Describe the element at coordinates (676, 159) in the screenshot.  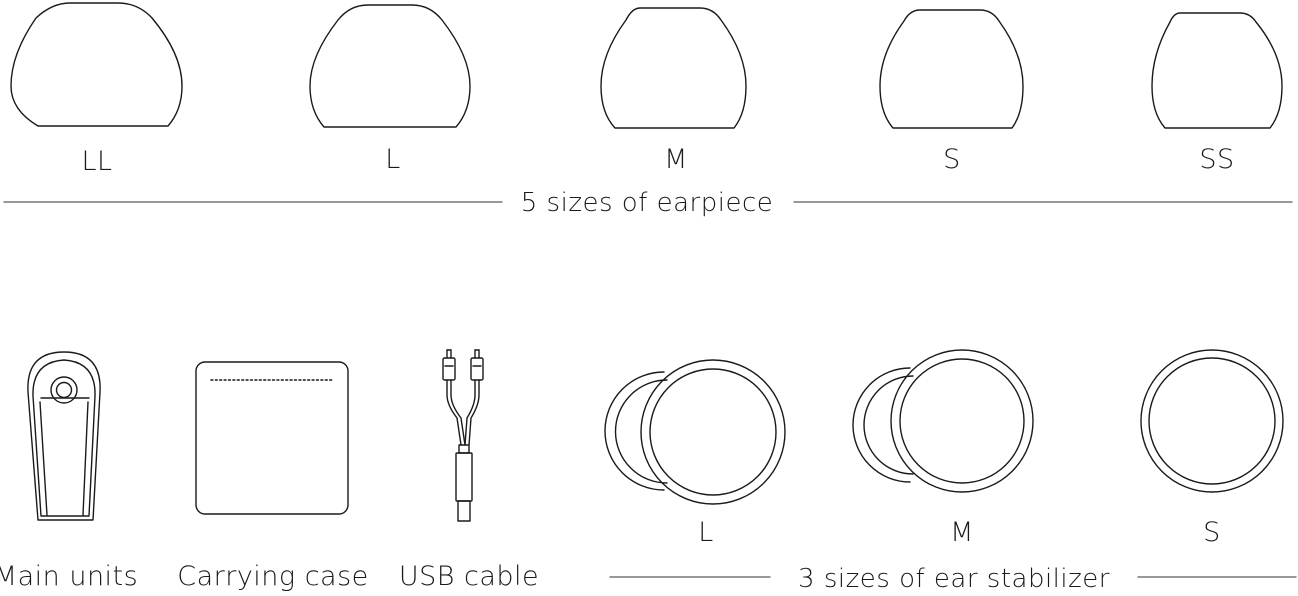
I see `earpiece-size-label-m: M` at that location.